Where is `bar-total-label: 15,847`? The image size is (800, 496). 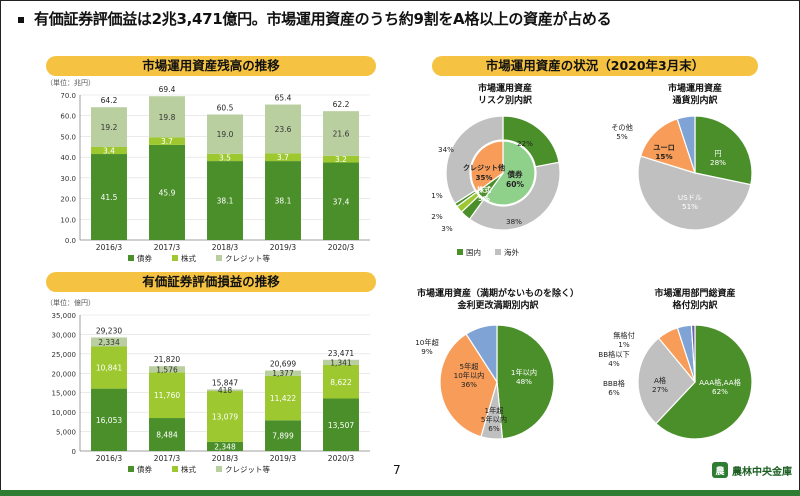
bar-total-label: 15,847 is located at coordinates (225, 382).